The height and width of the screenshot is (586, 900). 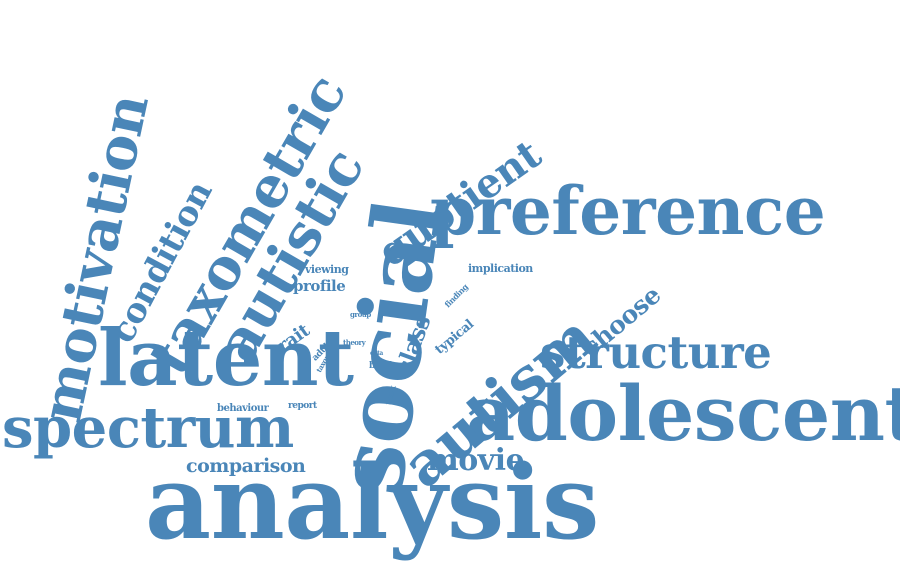 What do you see at coordinates (372, 503) in the screenshot?
I see `word-analysis: analysis` at bounding box center [372, 503].